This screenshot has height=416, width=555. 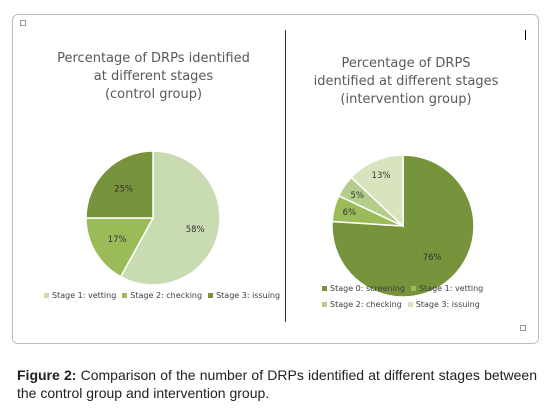 I want to click on intervention-pie: 76% 6% 5% 13%, so click(x=403, y=226).